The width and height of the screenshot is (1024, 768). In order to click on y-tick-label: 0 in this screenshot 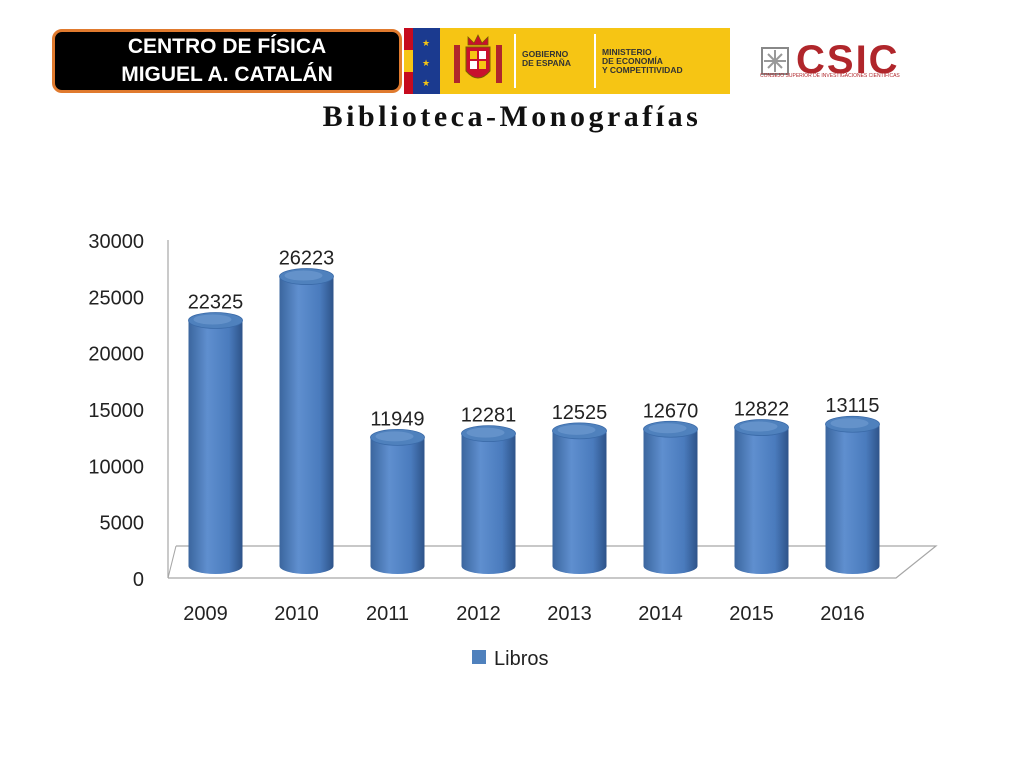, I will do `click(138, 580)`.